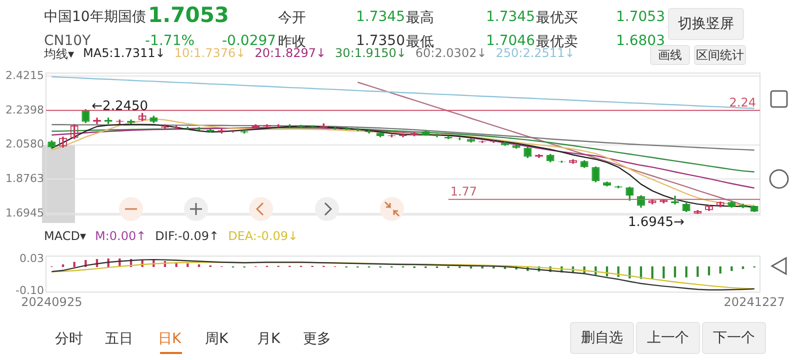 The width and height of the screenshot is (800, 360). I want to click on text: 删自选, so click(602, 338).